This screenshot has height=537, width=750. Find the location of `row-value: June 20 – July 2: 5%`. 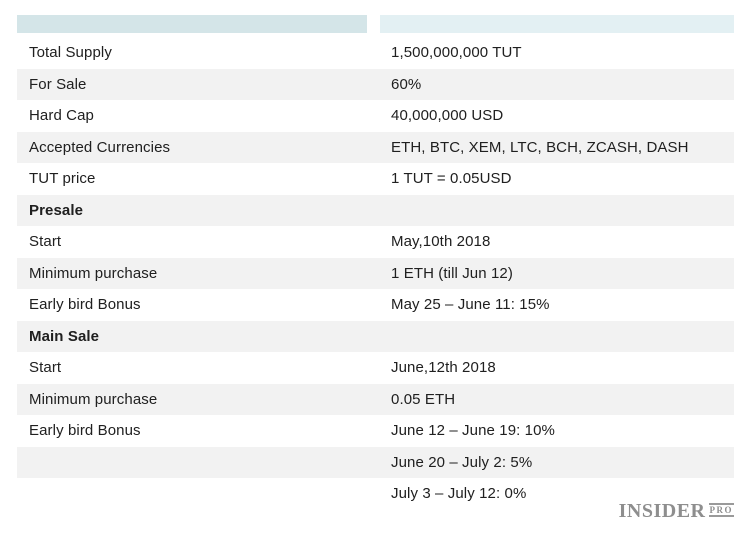

row-value: June 20 – July 2: 5% is located at coordinates (462, 462).